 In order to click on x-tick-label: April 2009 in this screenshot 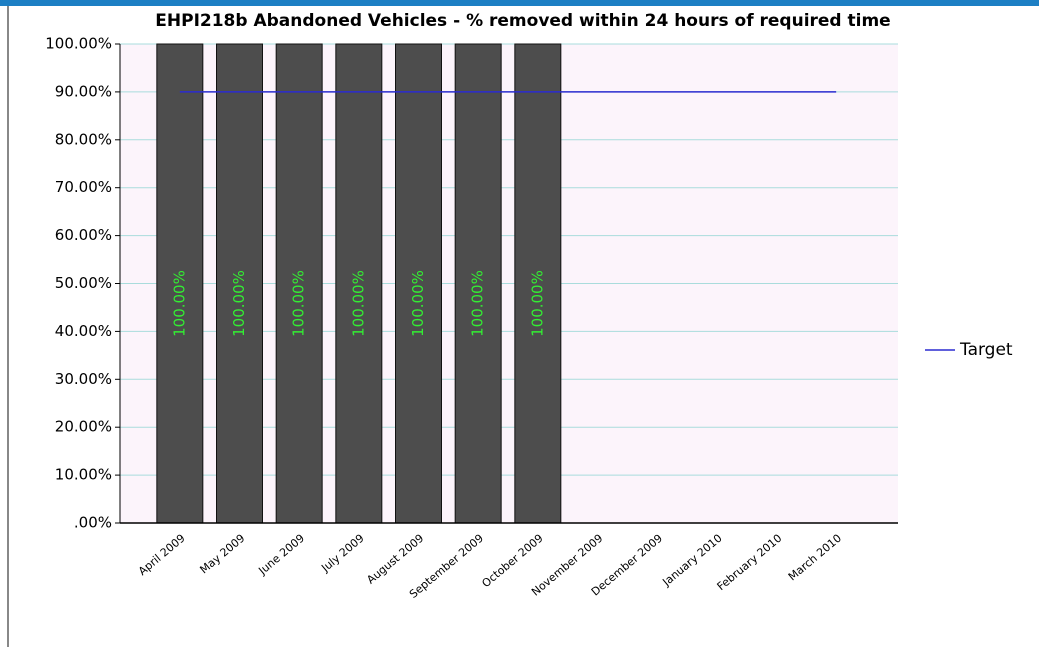, I will do `click(162, 555)`.